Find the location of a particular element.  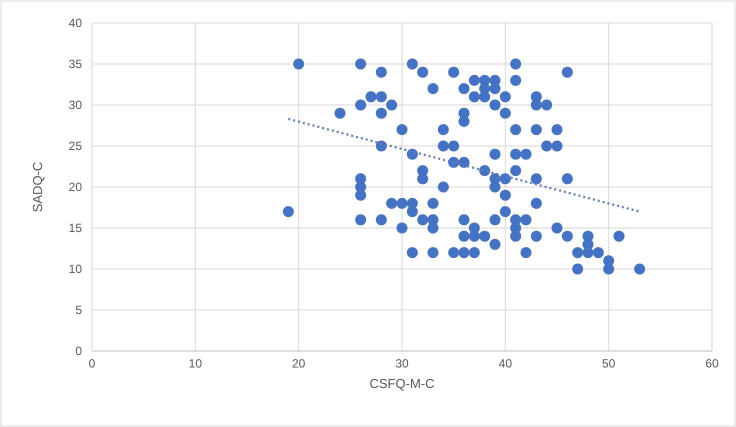

x-tick-label: 20 is located at coordinates (299, 363).